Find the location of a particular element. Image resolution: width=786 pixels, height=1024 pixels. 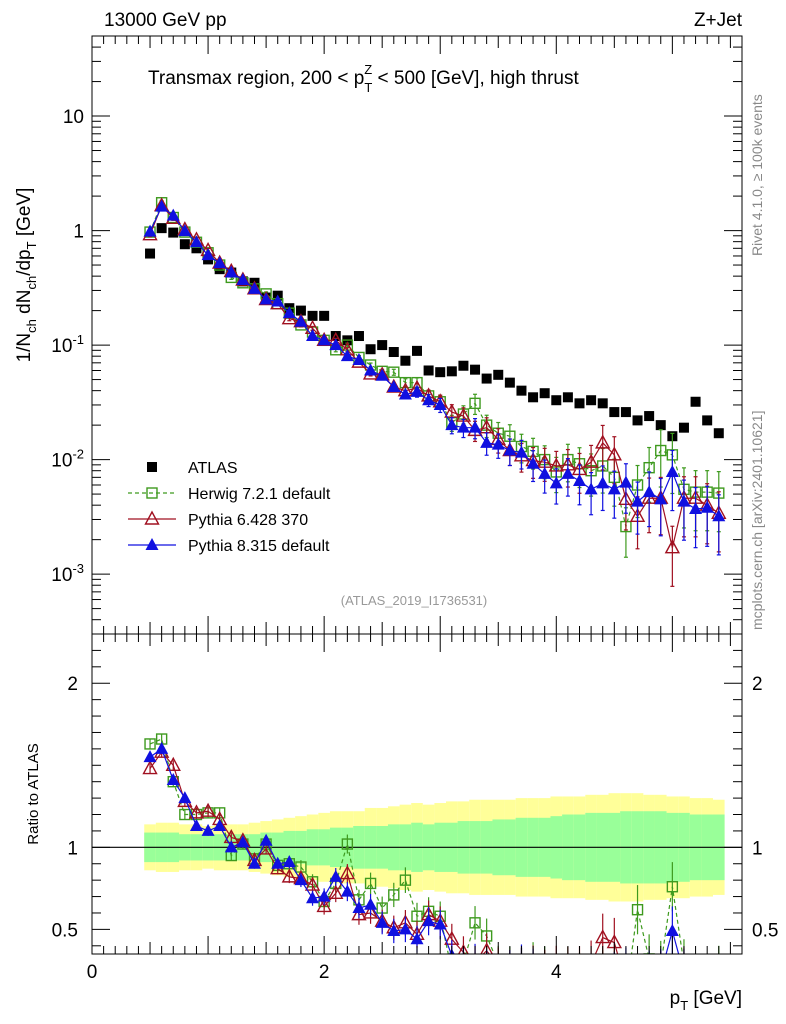

main-y-tick-label: 1 is located at coordinates (78, 232).